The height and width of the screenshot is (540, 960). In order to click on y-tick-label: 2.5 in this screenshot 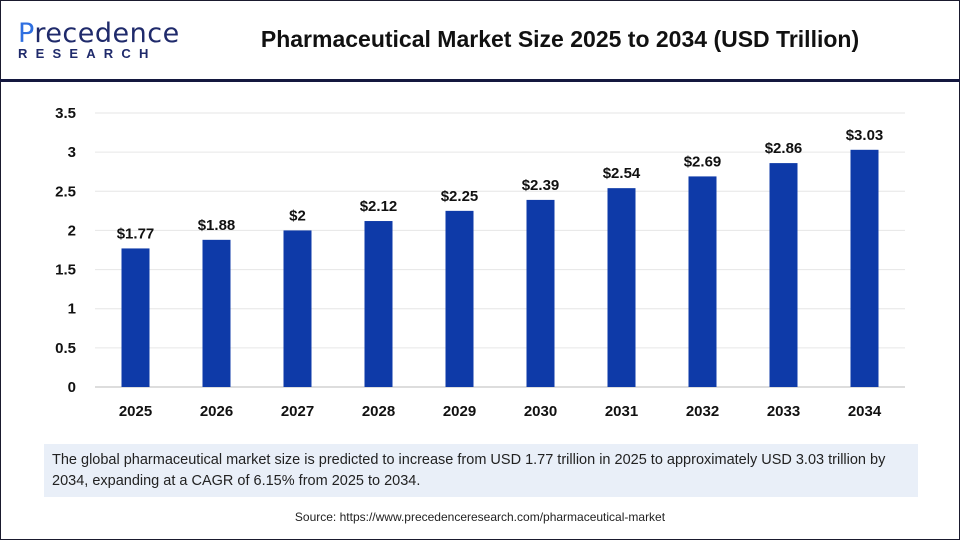, I will do `click(65, 191)`.